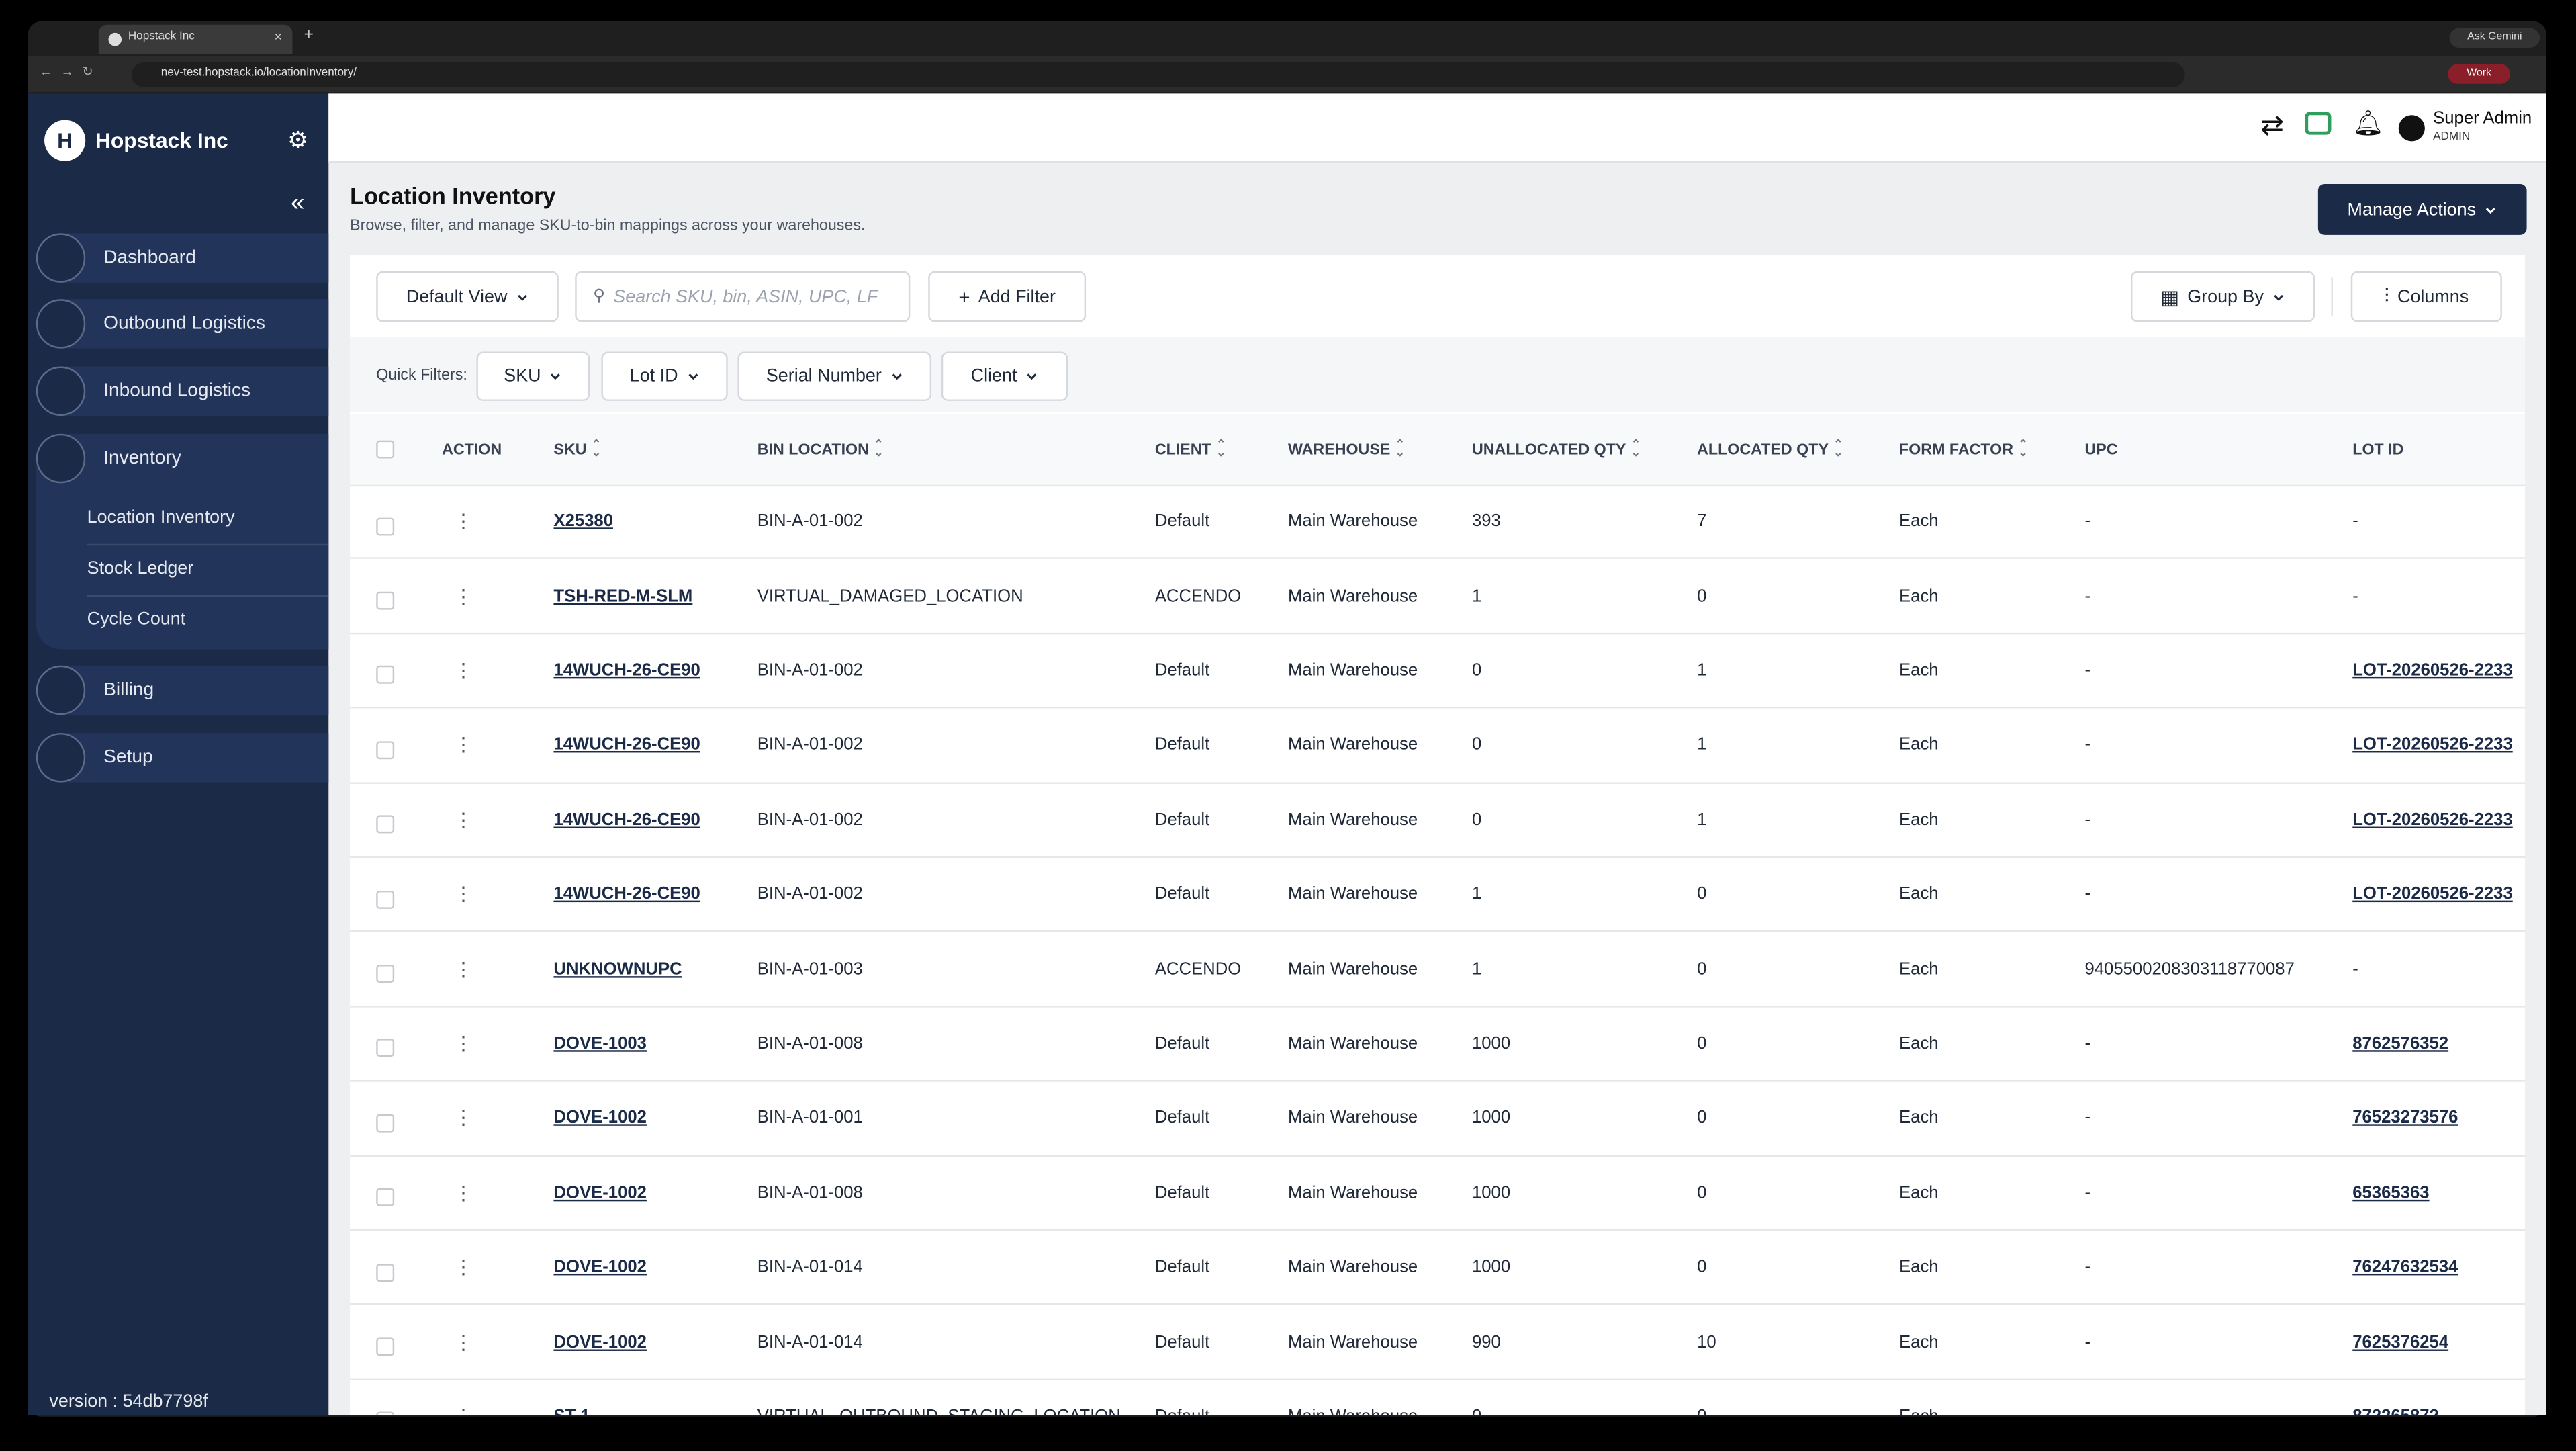  I want to click on switch-icon: ⇄, so click(2272, 125).